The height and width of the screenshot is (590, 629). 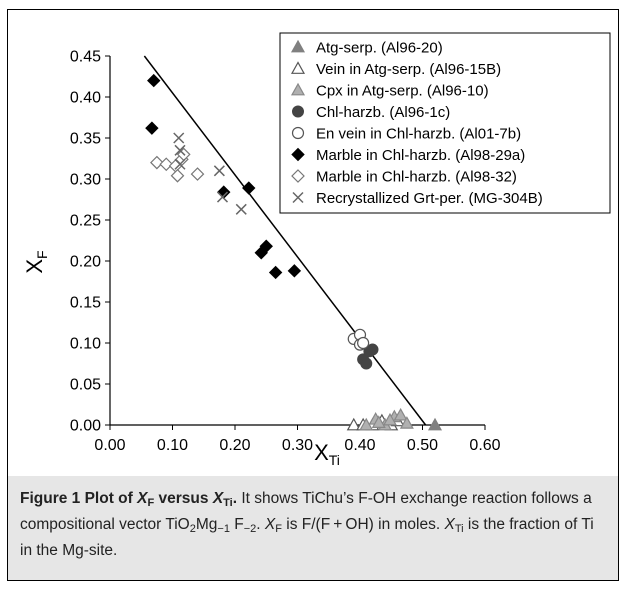 What do you see at coordinates (418, 134) in the screenshot?
I see `legend-label: En vein in Chl-harzb. (Al01-7b)` at bounding box center [418, 134].